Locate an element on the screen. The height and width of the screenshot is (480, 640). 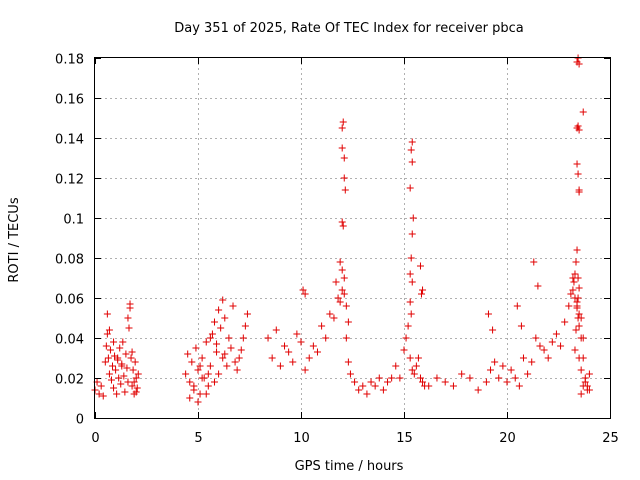
x-tick-label: 20 is located at coordinates (507, 438).